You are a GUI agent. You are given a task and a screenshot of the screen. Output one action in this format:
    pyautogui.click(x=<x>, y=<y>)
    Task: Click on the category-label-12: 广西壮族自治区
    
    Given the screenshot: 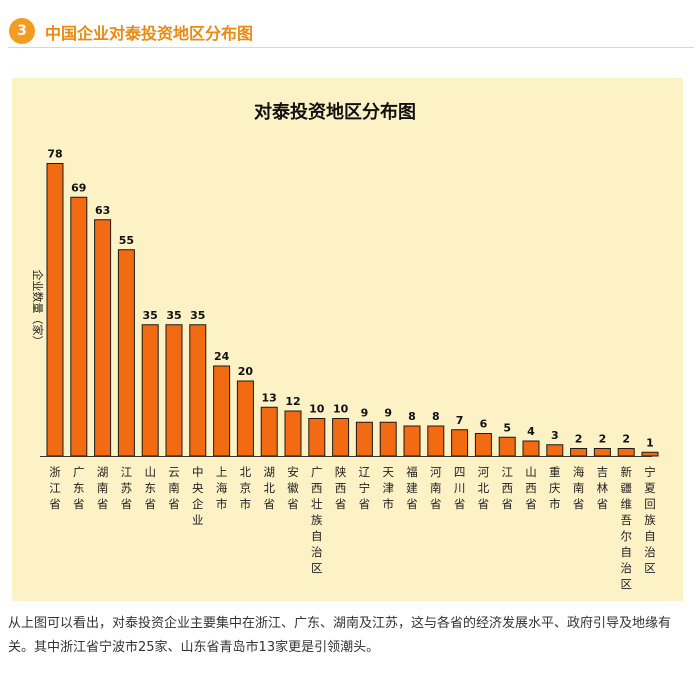 What is the action you would take?
    pyautogui.click(x=317, y=520)
    